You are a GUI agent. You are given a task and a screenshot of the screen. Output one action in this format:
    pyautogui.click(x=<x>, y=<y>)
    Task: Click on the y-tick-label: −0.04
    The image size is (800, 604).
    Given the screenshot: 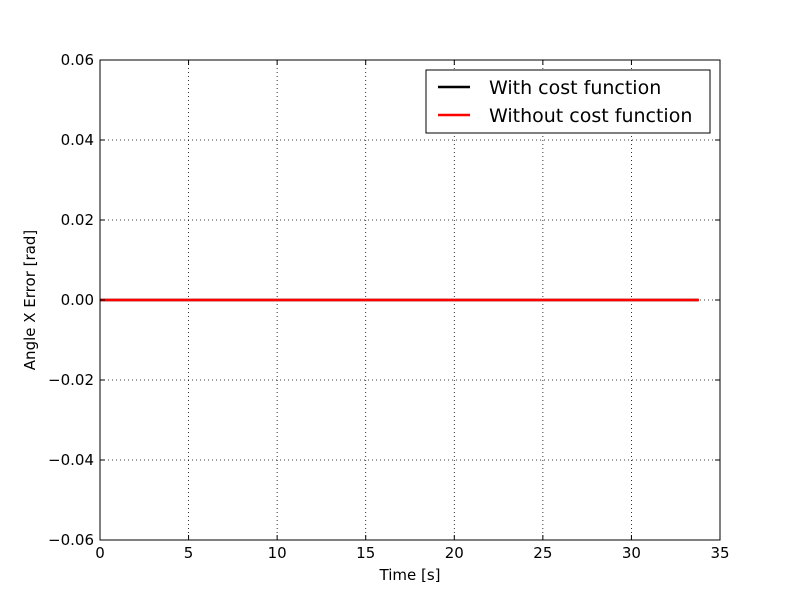 What is the action you would take?
    pyautogui.click(x=71, y=460)
    